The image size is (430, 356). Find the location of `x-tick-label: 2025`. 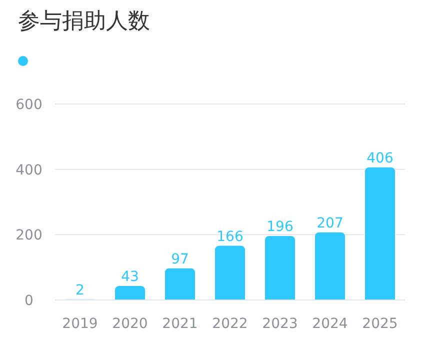

x-tick-label: 2025 is located at coordinates (380, 324).